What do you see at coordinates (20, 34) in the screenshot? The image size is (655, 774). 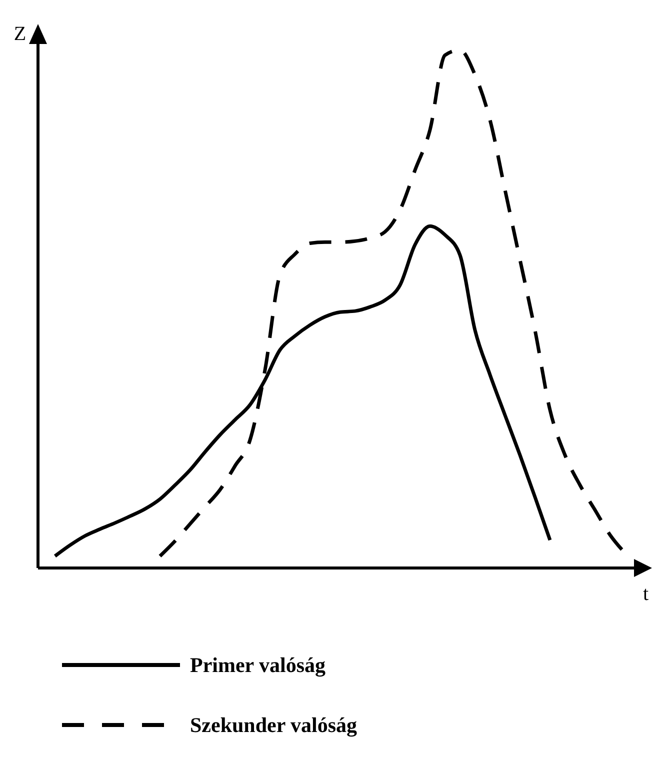 I see `y-axis-title: Z` at bounding box center [20, 34].